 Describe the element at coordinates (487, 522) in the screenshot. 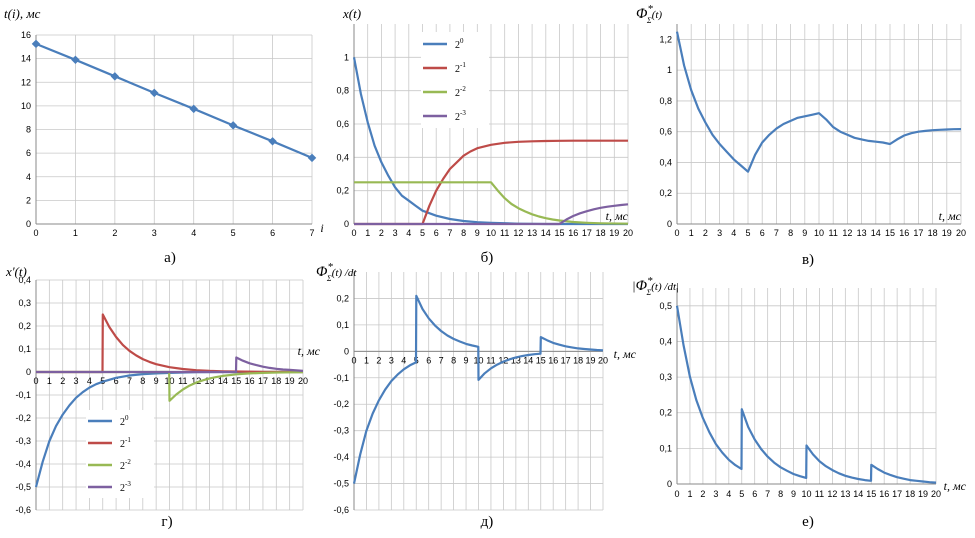

I see `panel-caption: д)` at that location.